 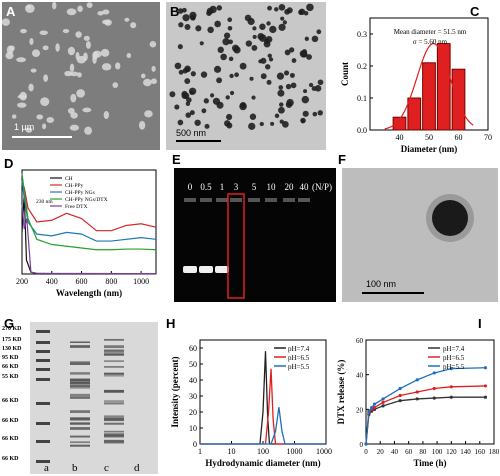 I want to click on x-tick-label: 100, so click(x=437, y=452).